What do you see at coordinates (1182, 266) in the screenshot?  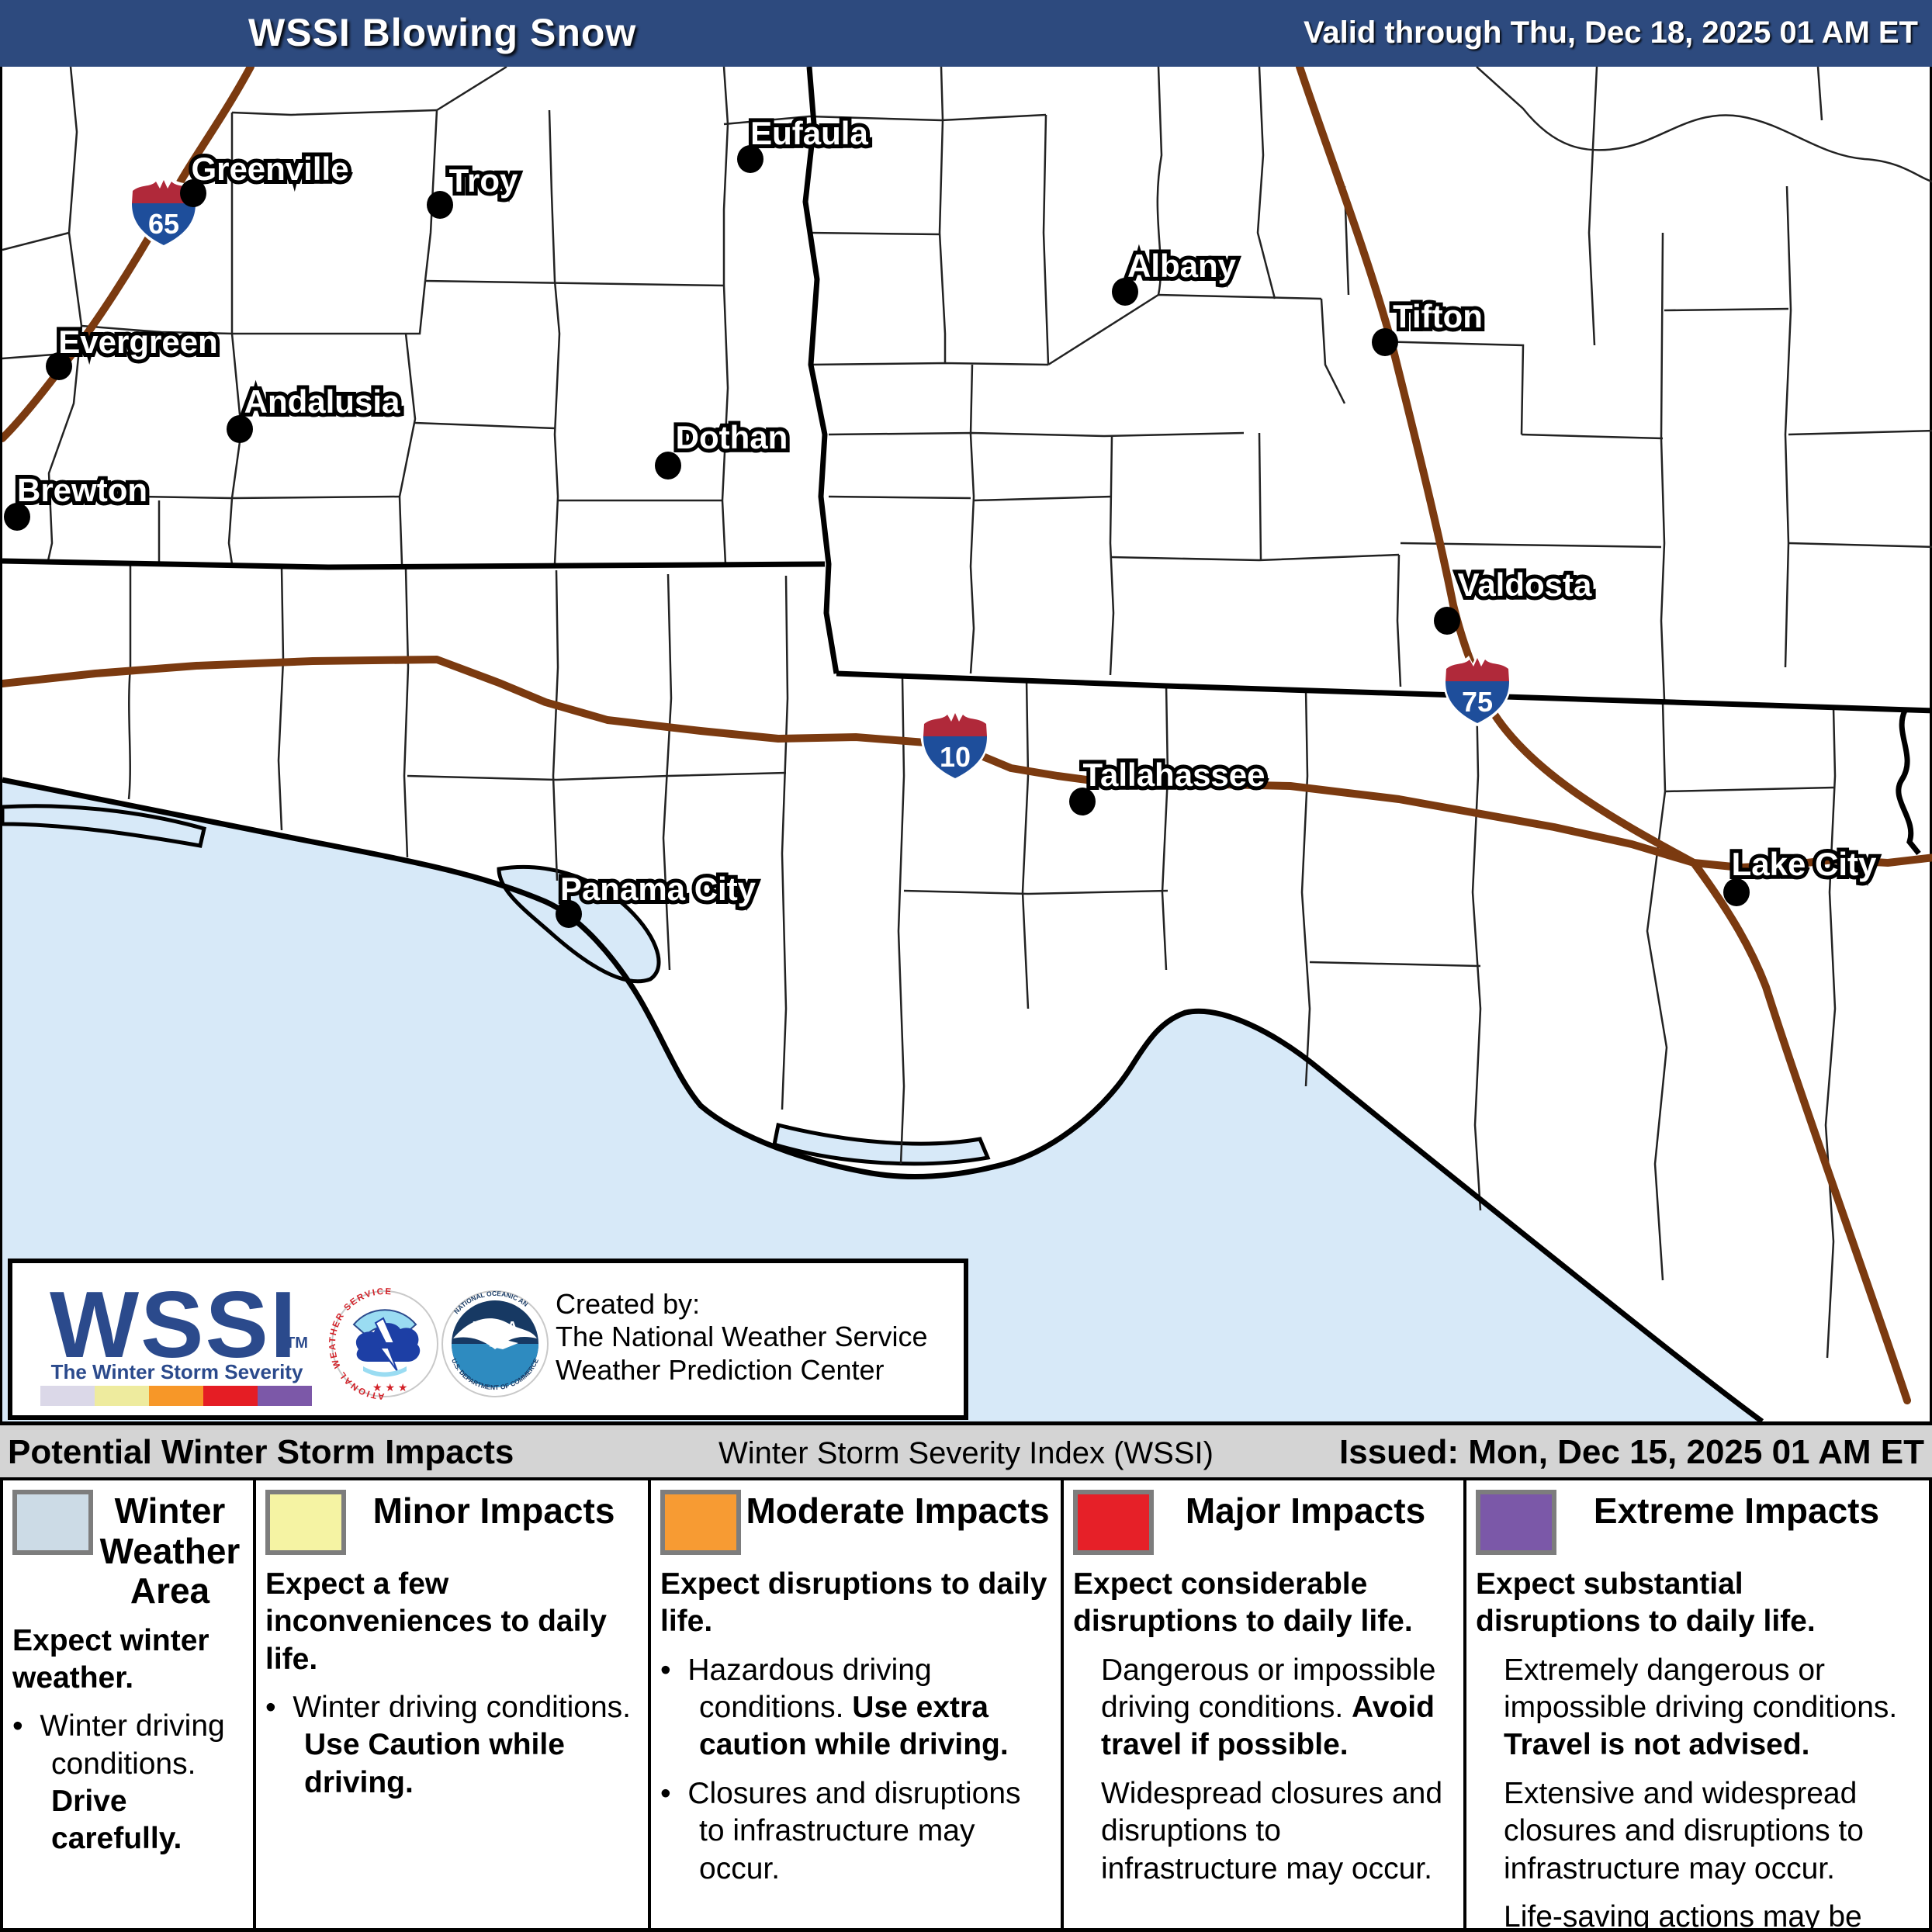 I see `city-label: Albany` at bounding box center [1182, 266].